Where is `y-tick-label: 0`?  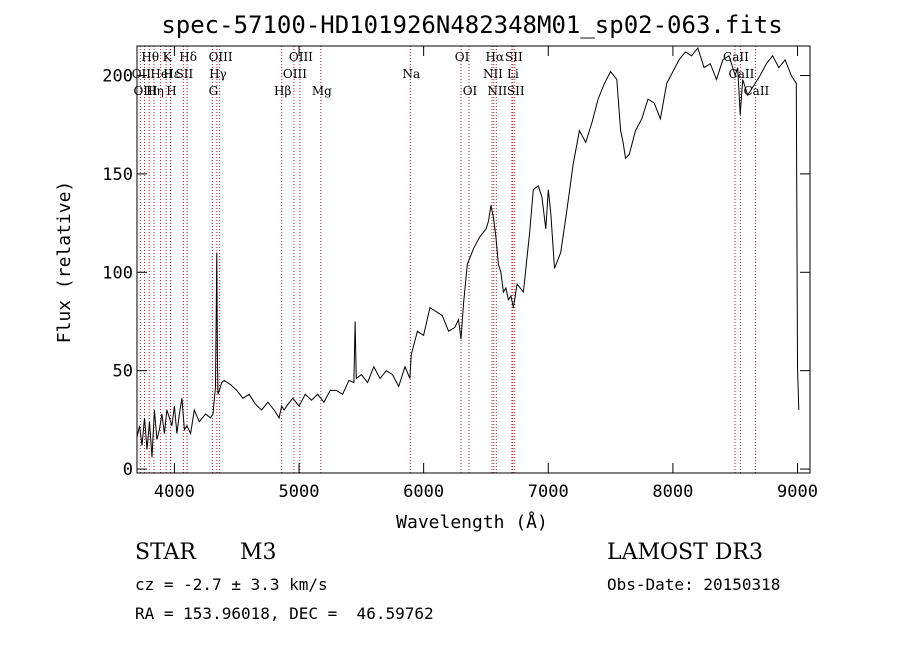
y-tick-label: 0 is located at coordinates (128, 470).